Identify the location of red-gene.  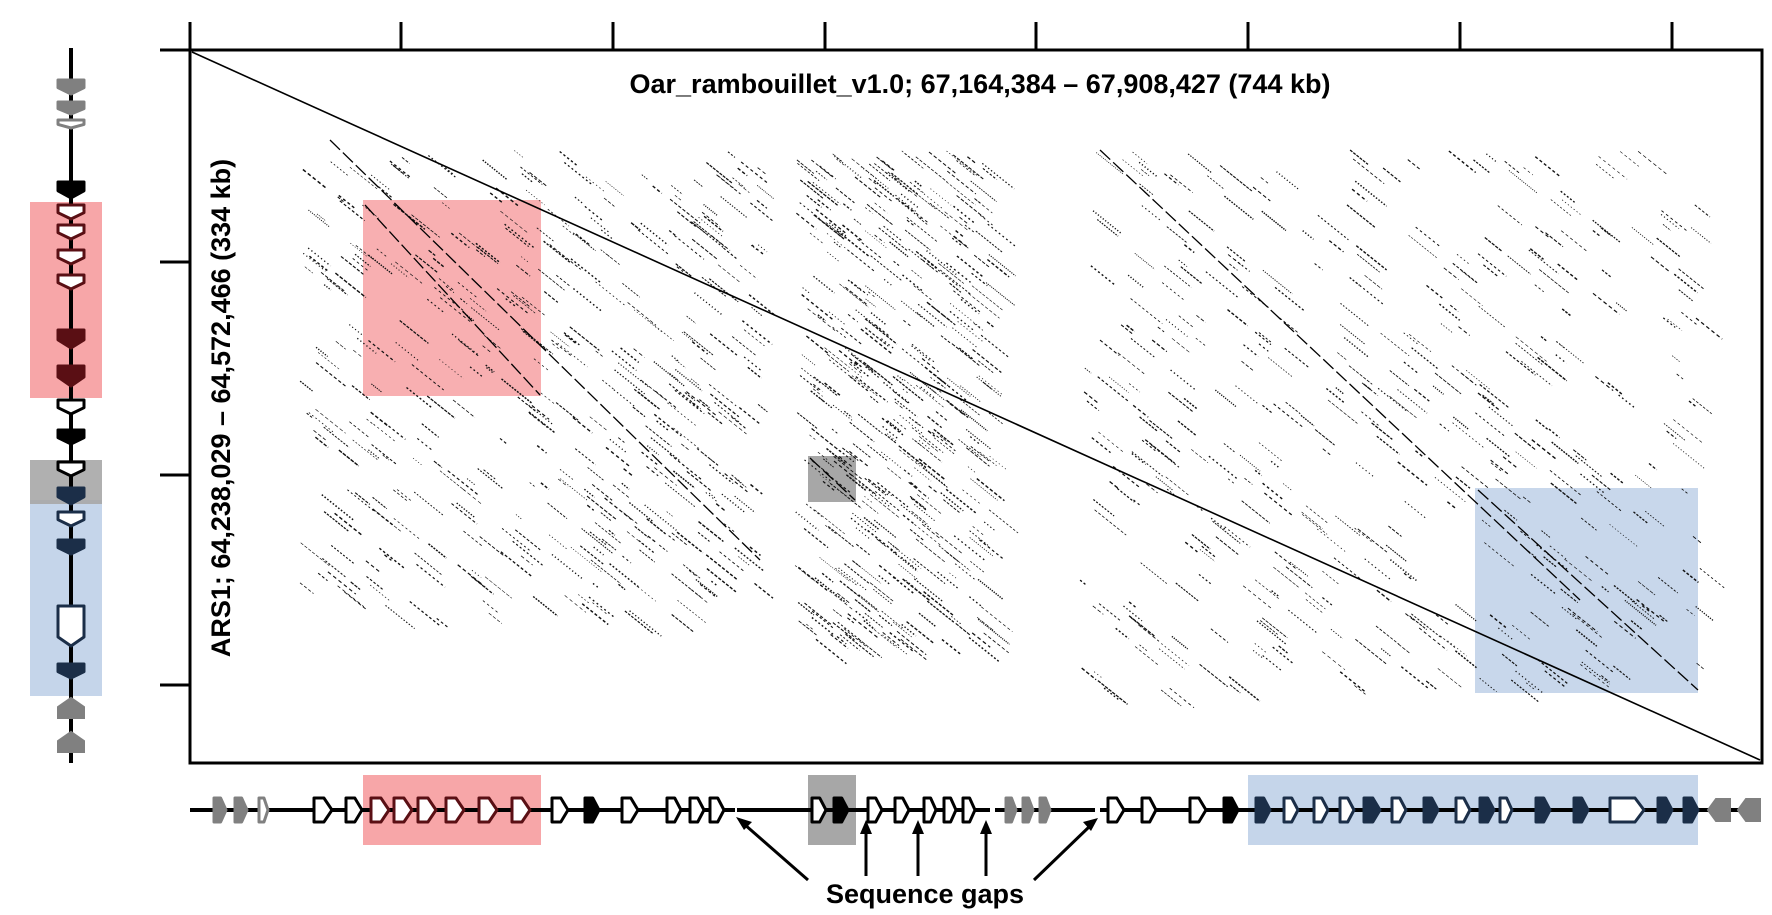
(380, 810).